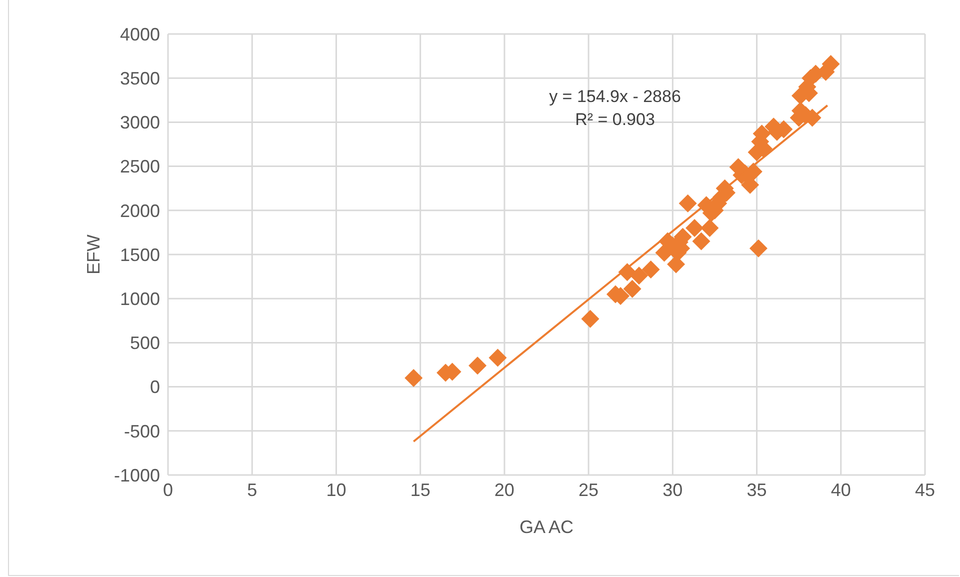 This screenshot has height=577, width=960. I want to click on y-tick-label: 1500, so click(140, 254).